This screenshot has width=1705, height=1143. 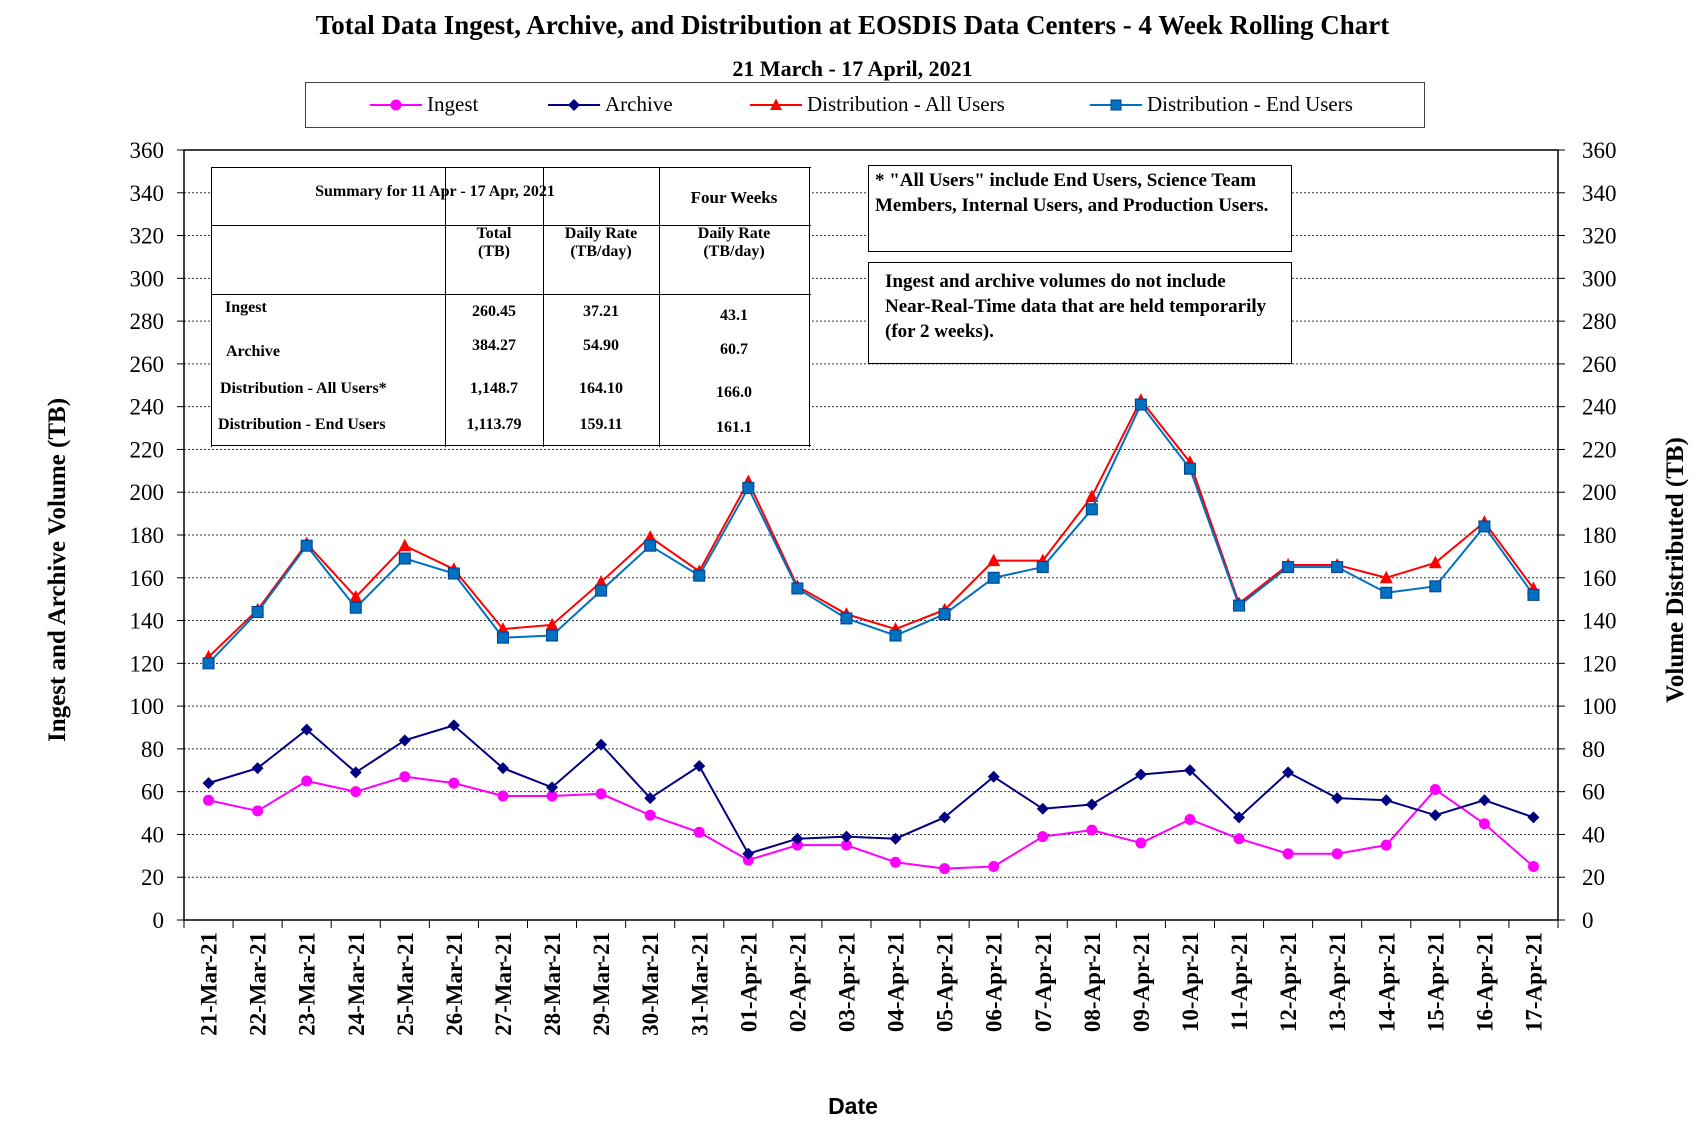 I want to click on legend-label-distribution-end: Distribution - End Users, so click(x=1250, y=104).